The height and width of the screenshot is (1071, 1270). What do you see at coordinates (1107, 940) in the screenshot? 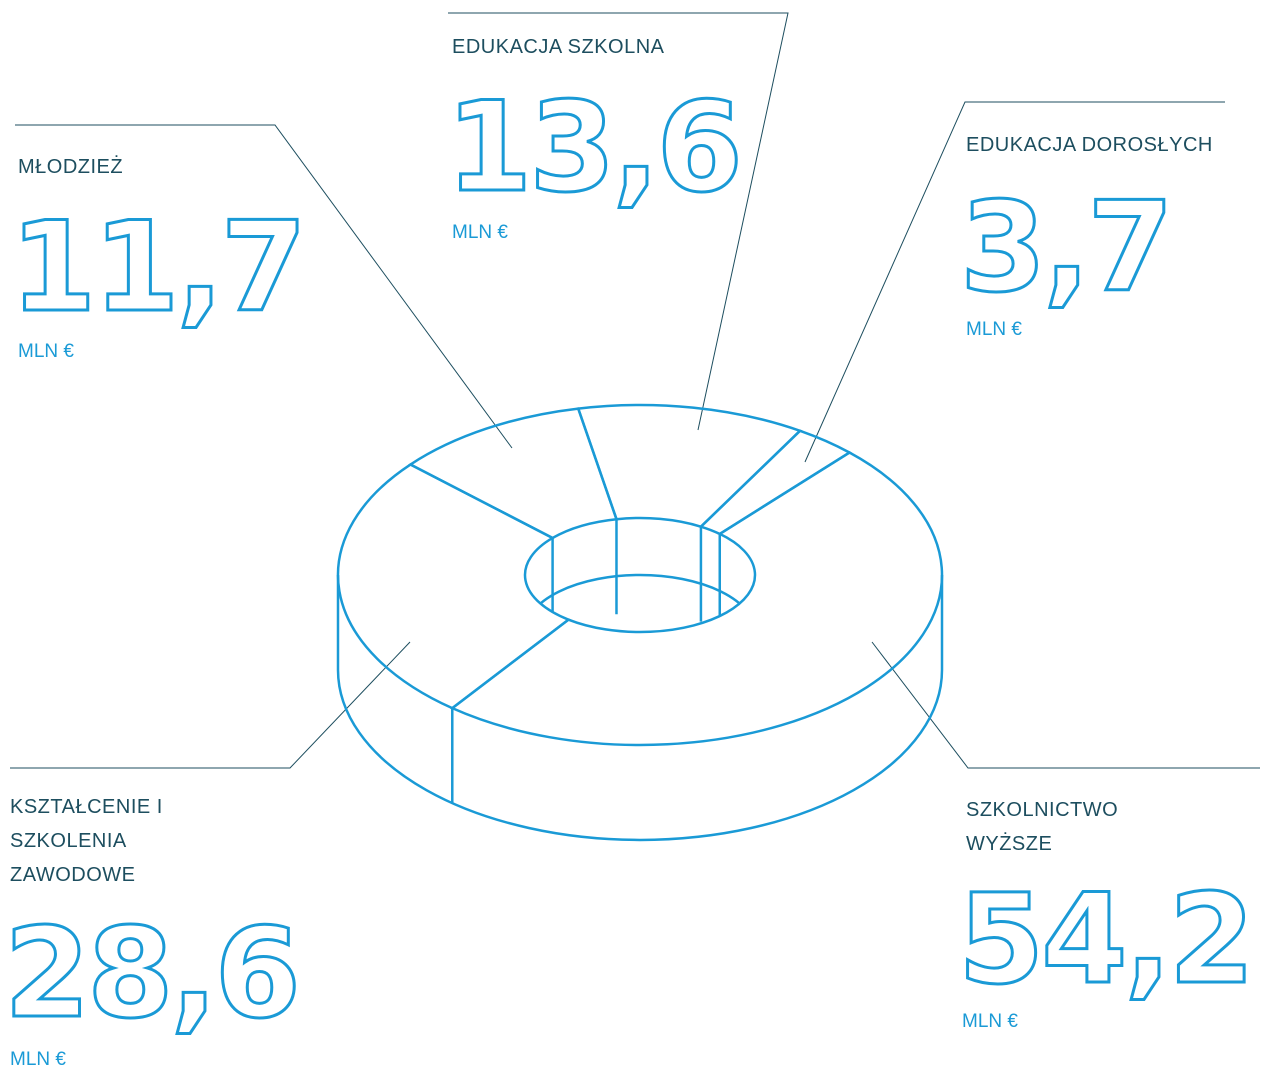
I see `value-label: 54,2` at bounding box center [1107, 940].